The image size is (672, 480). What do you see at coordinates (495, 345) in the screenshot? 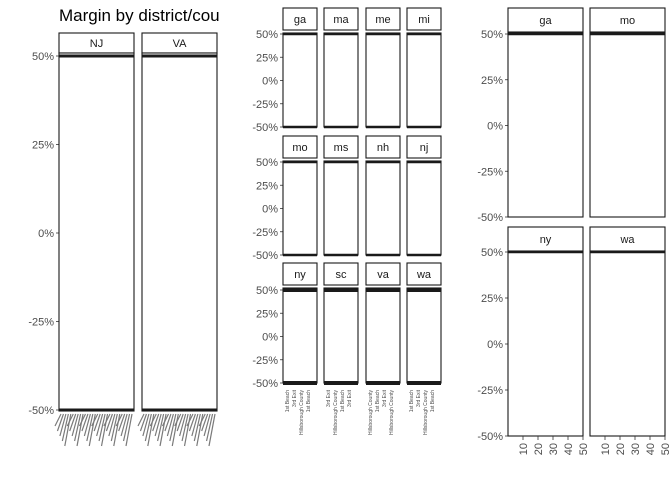
I see `y-tick-label: 0%` at bounding box center [495, 345].